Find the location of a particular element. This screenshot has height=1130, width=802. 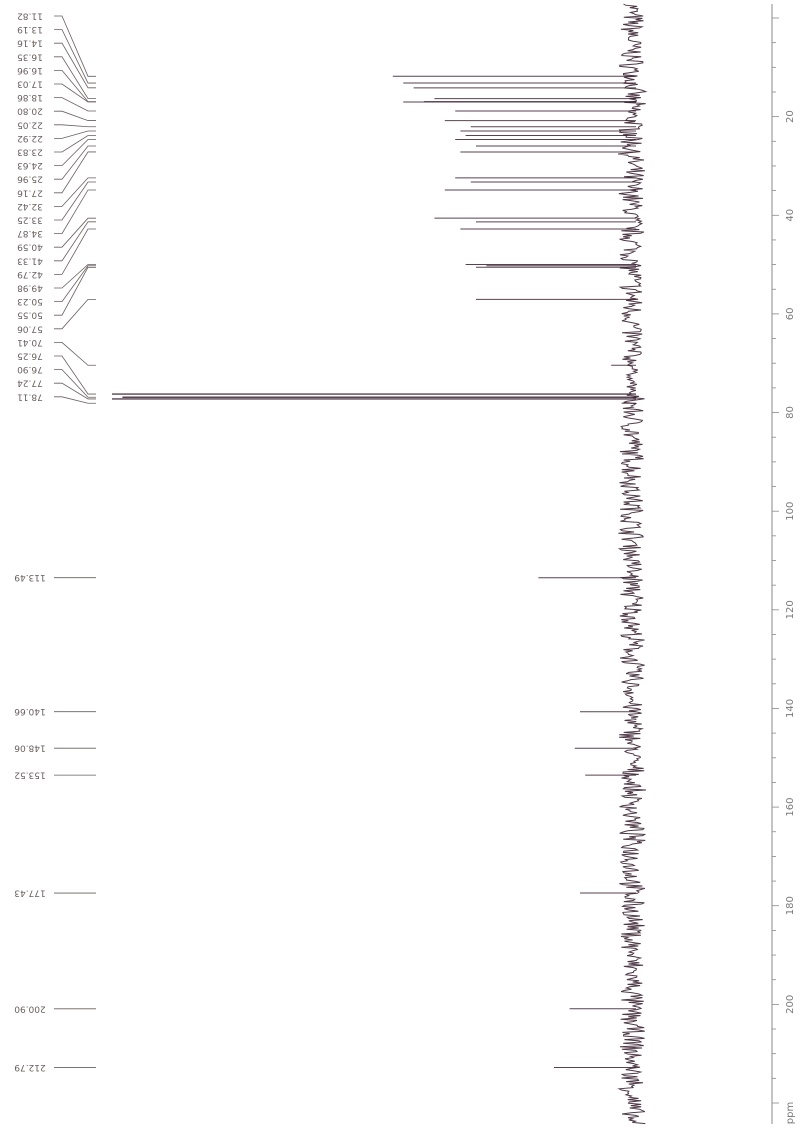

peak-label: 34.87 is located at coordinates (30, 233).